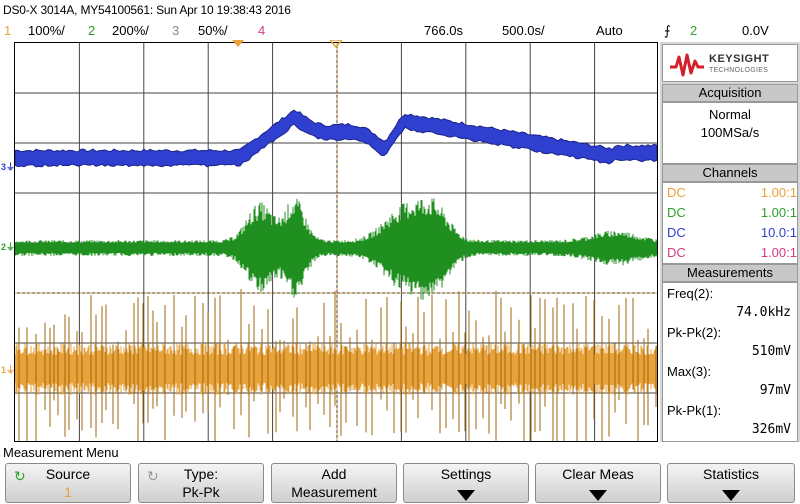 The image size is (800, 504). I want to click on measurement-label: Max(3):, so click(689, 371).